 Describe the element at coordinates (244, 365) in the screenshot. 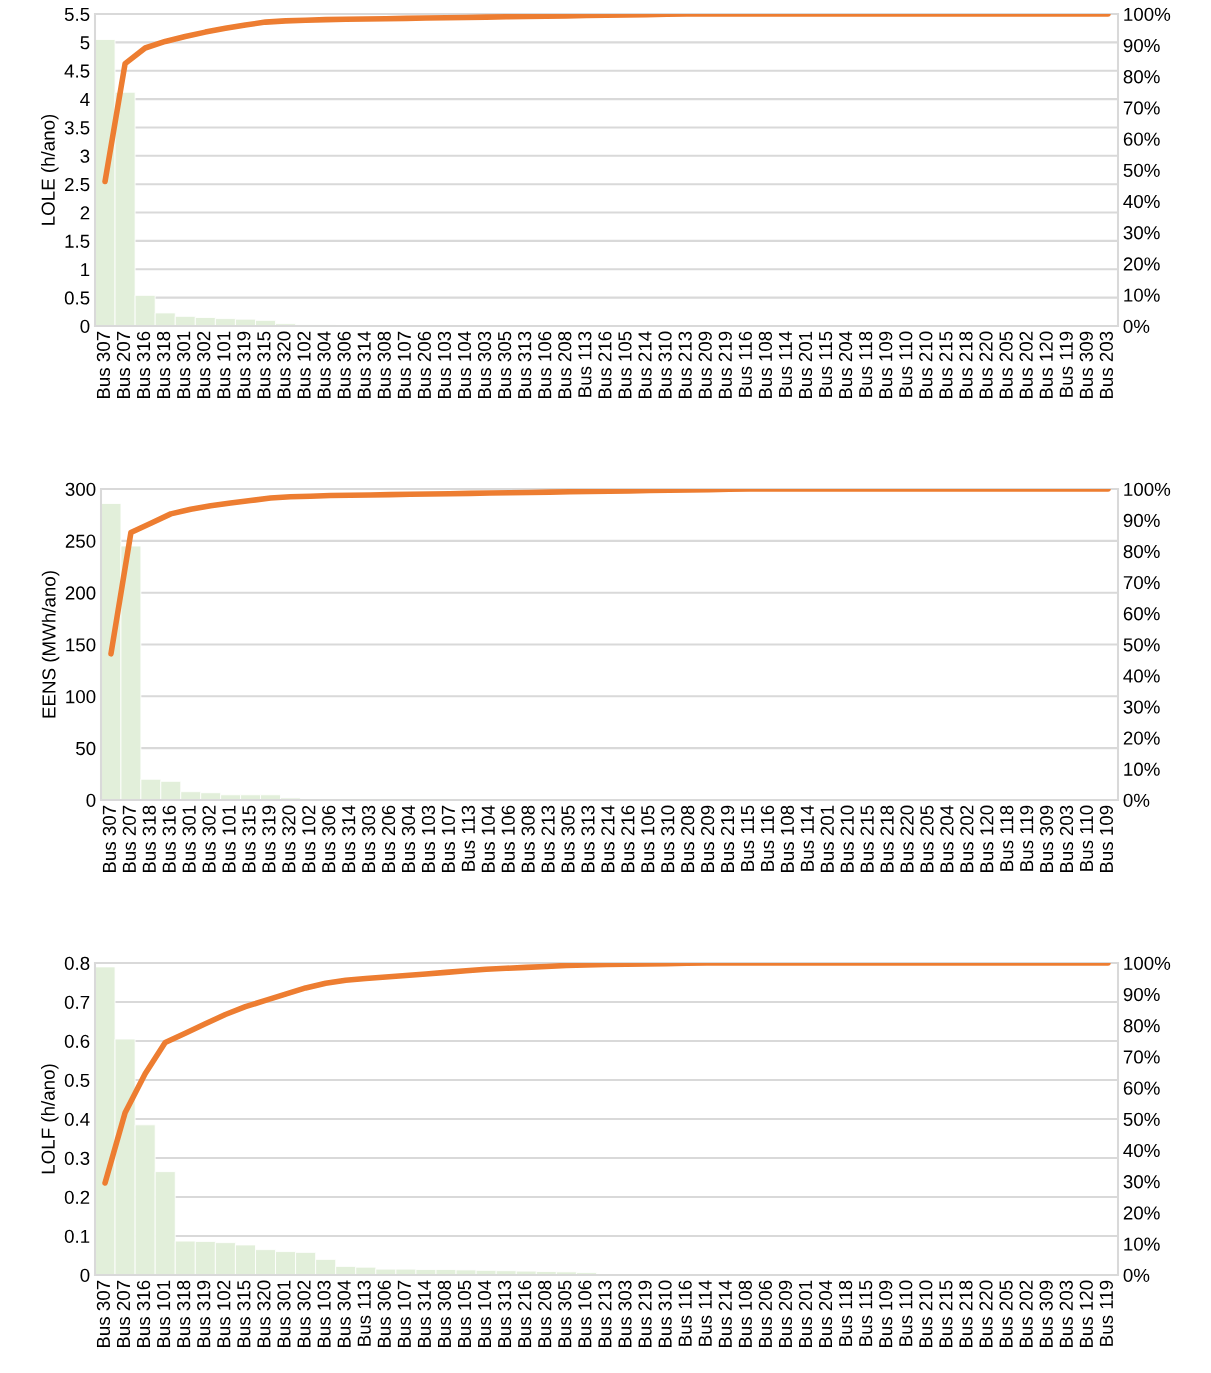

I see `x-tick-label: Bus 319` at that location.